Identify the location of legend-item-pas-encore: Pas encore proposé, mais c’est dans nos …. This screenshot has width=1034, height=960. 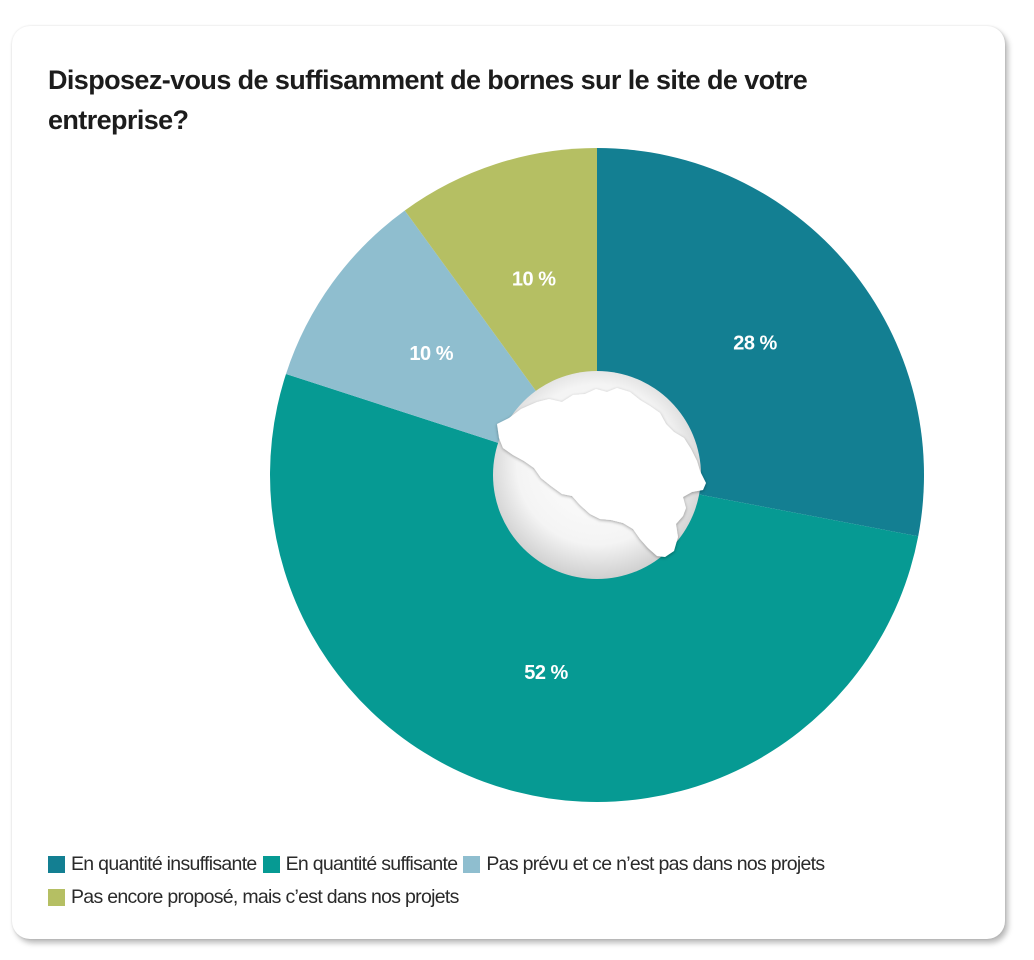
(253, 897).